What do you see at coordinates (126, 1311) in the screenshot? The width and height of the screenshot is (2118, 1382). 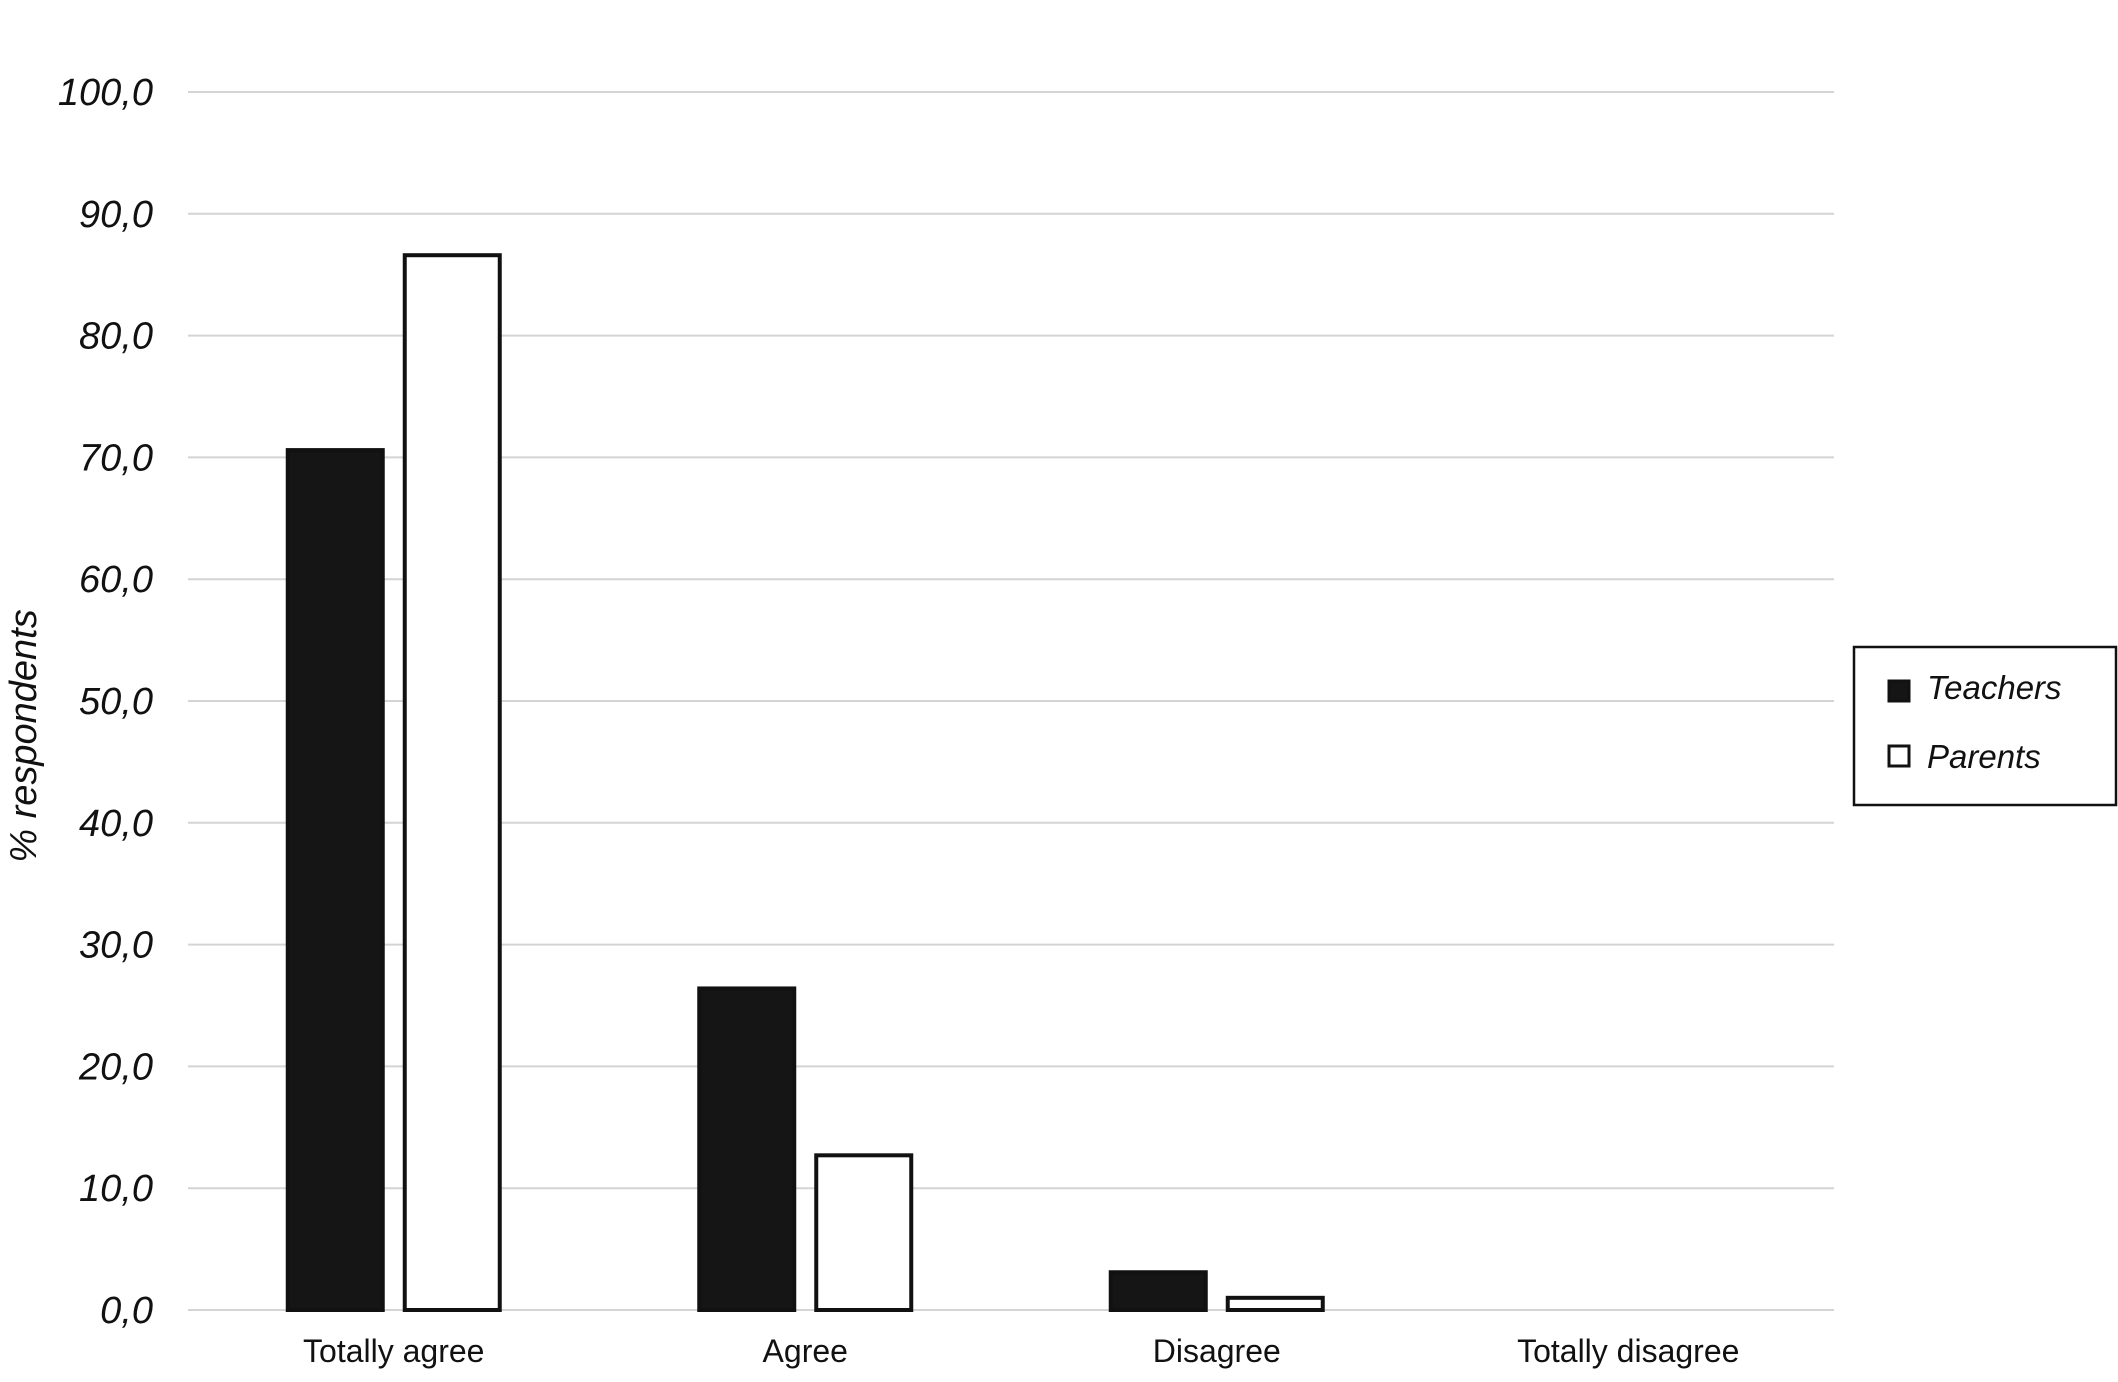 I see `y-tick-label: 0,0` at bounding box center [126, 1311].